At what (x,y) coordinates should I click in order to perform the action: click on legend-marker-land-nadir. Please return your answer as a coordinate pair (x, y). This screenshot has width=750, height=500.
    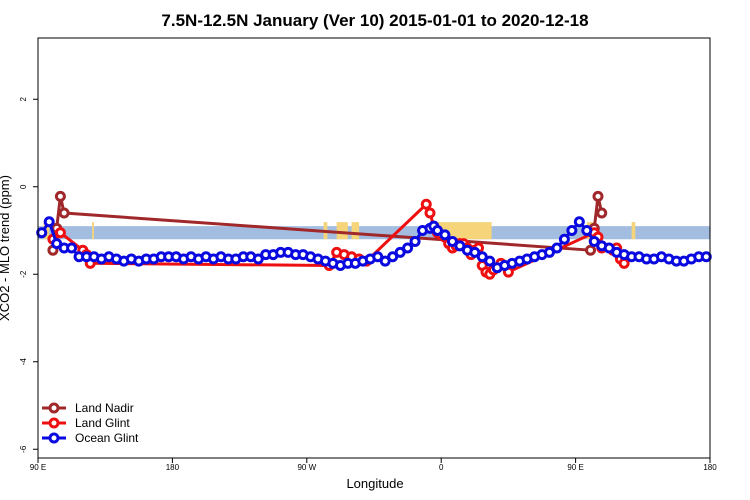
    Looking at the image, I should click on (54, 408).